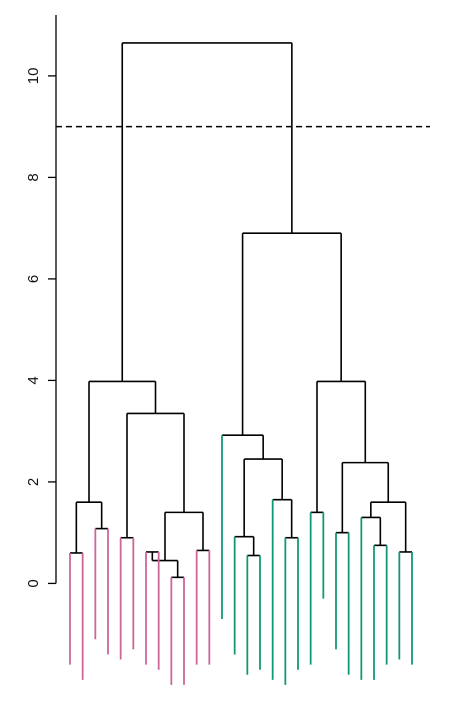 The height and width of the screenshot is (705, 454). Describe the element at coordinates (33, 177) in the screenshot. I see `y-tick-label: 8` at that location.